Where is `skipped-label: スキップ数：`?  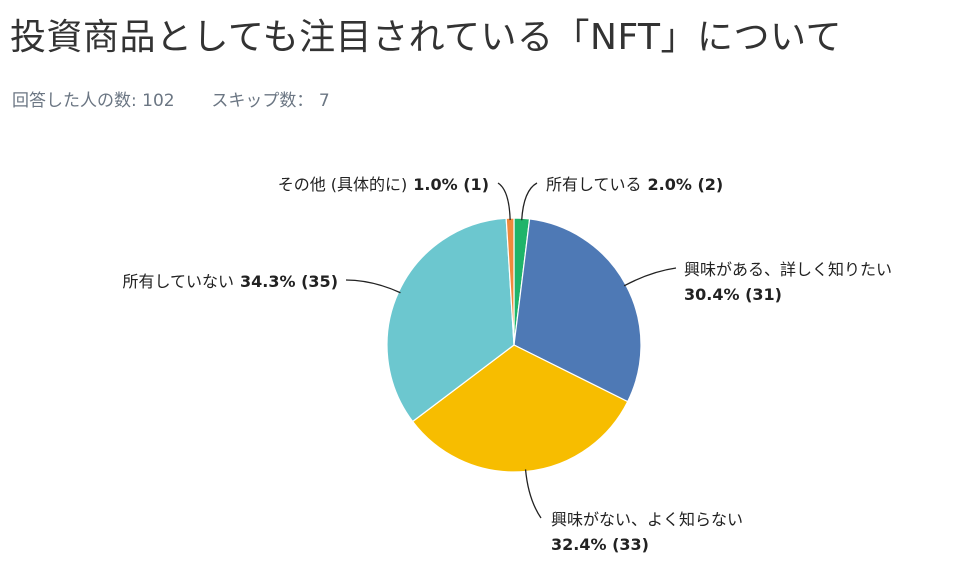
skipped-label: スキップ数： is located at coordinates (262, 101).